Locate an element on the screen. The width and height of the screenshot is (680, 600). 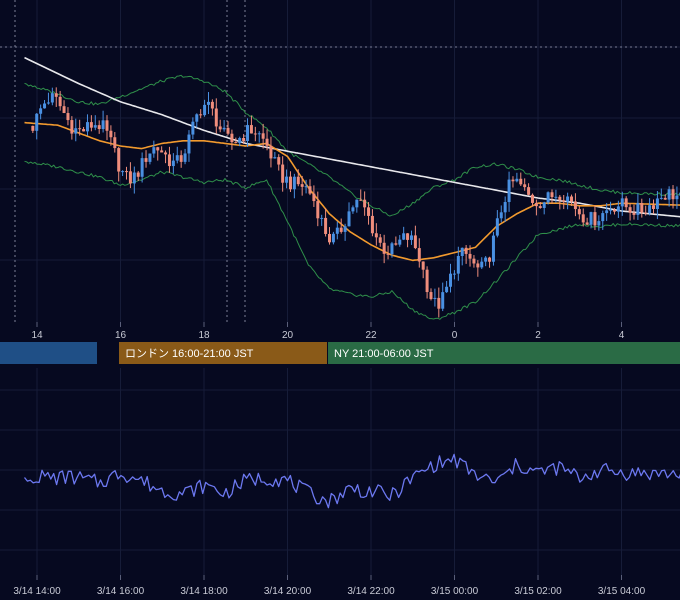
x-tick-label: 18 is located at coordinates (204, 335).